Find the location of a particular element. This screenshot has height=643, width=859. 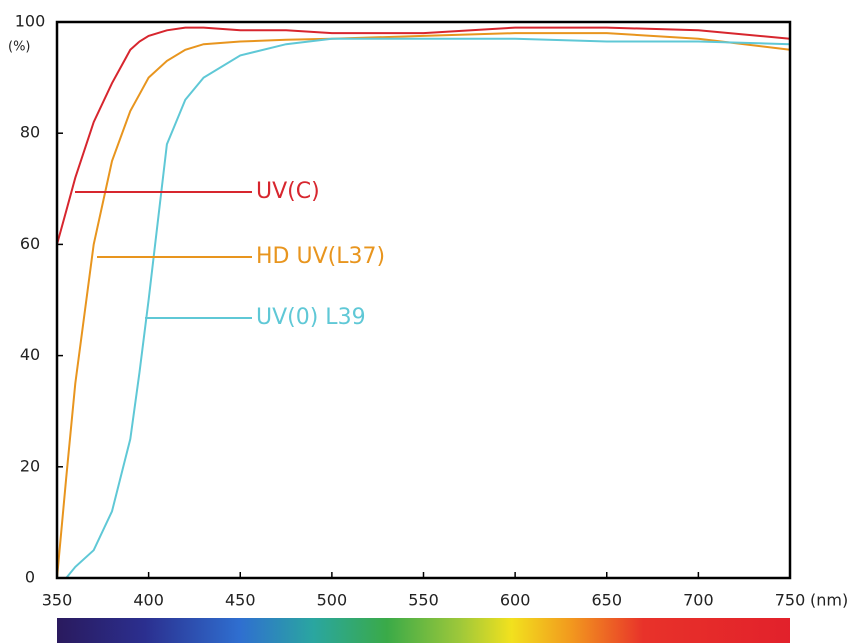

x-tick-label: 700 is located at coordinates (698, 600).